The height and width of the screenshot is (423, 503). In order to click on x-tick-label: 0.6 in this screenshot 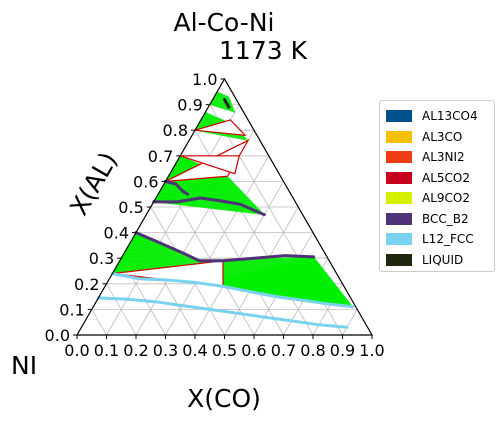, I will do `click(253, 350)`.